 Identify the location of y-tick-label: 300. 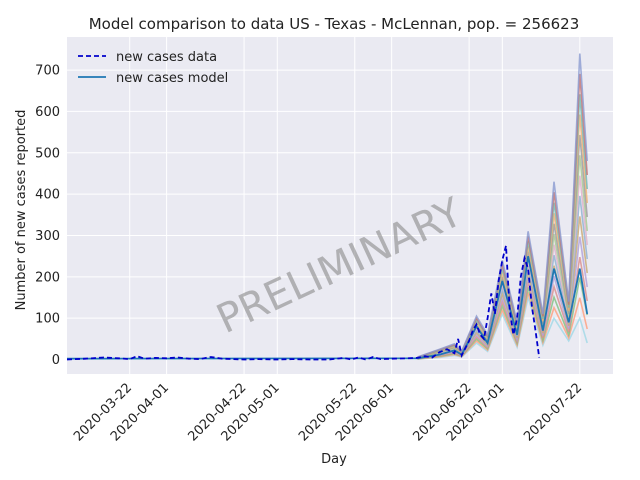
(47, 236).